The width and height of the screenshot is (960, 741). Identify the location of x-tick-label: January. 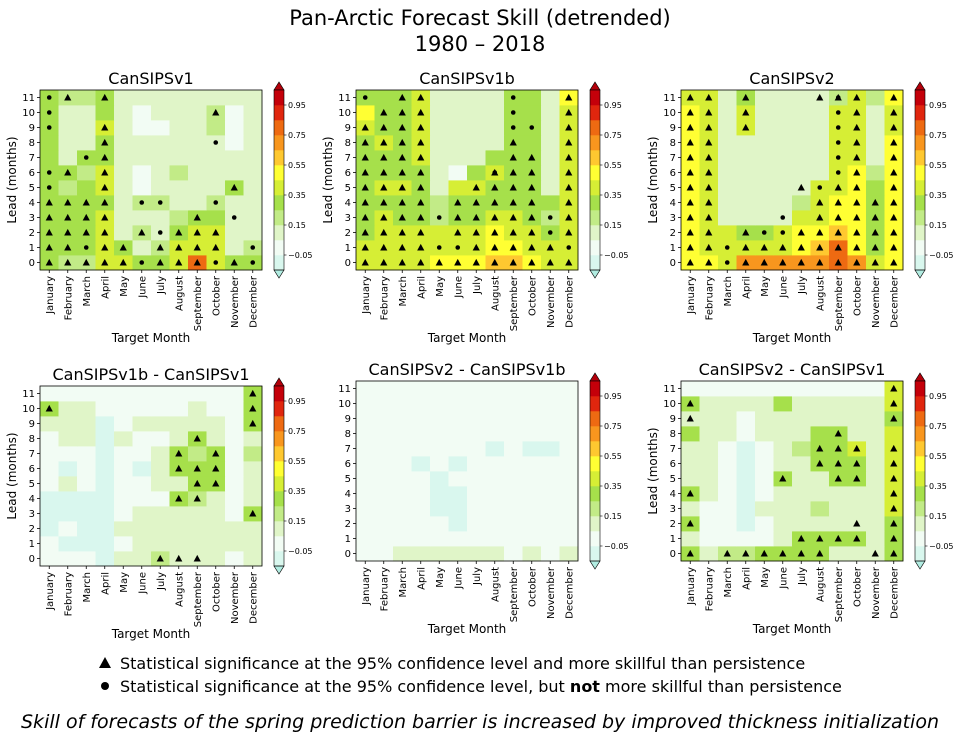
(691, 586).